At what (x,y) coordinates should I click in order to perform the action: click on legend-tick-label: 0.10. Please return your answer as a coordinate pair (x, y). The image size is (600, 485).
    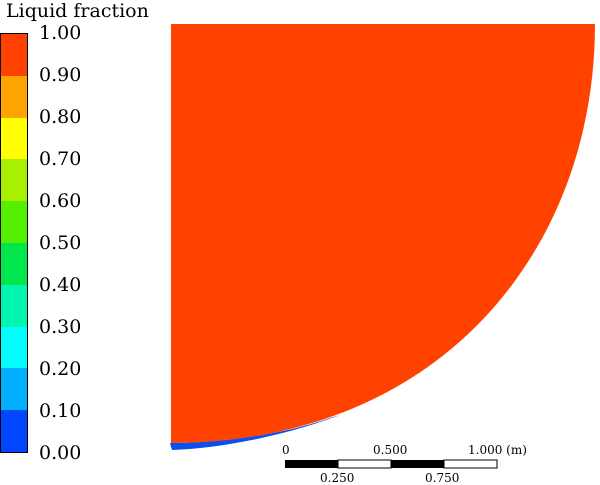
    Looking at the image, I should click on (60, 411).